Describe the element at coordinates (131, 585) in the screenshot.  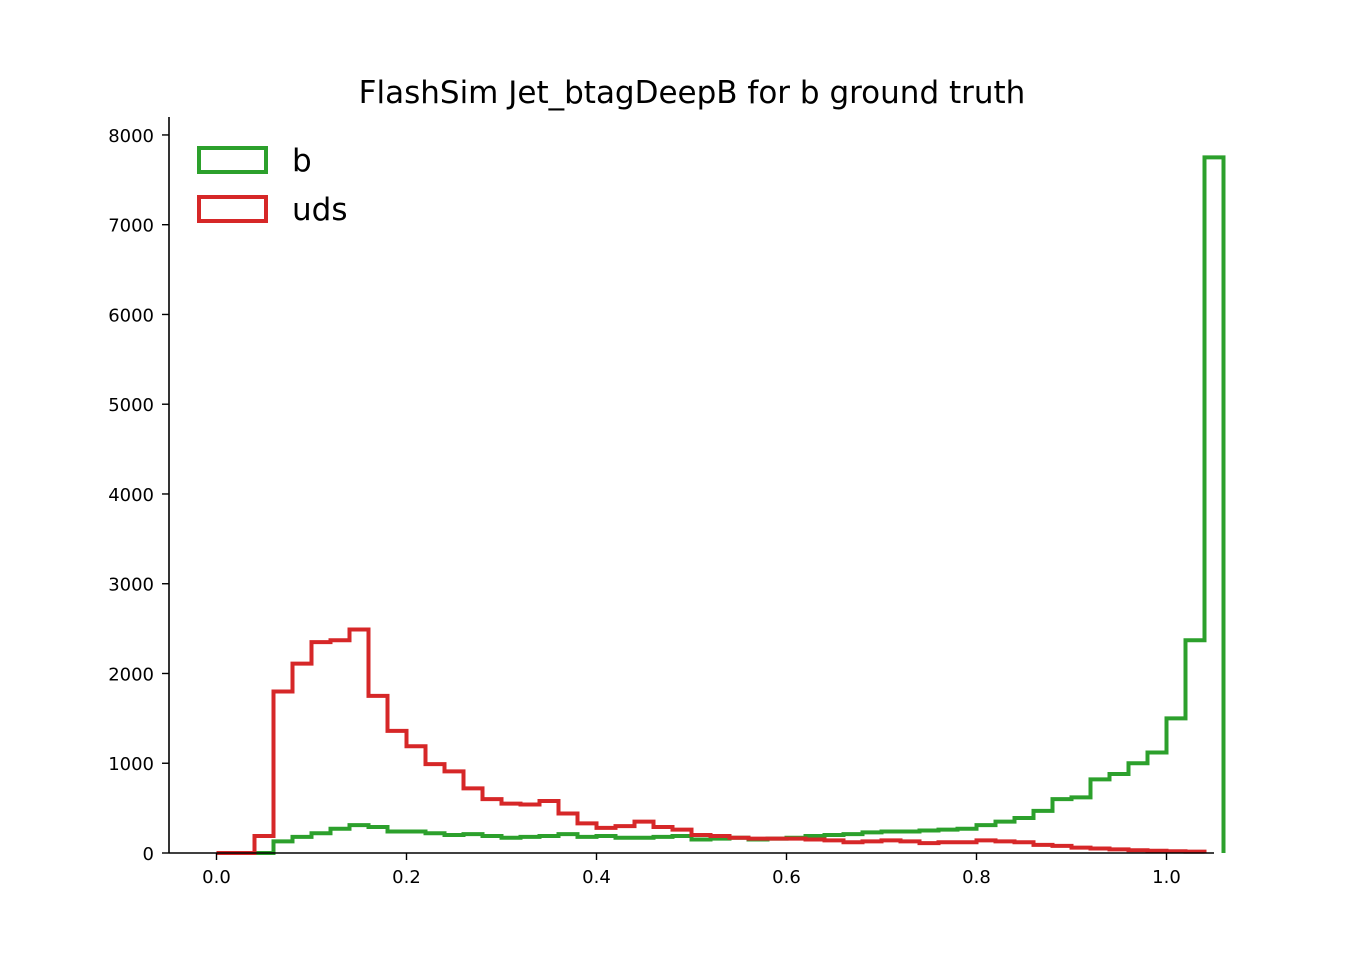
I see `y-tick-label: 3000` at that location.